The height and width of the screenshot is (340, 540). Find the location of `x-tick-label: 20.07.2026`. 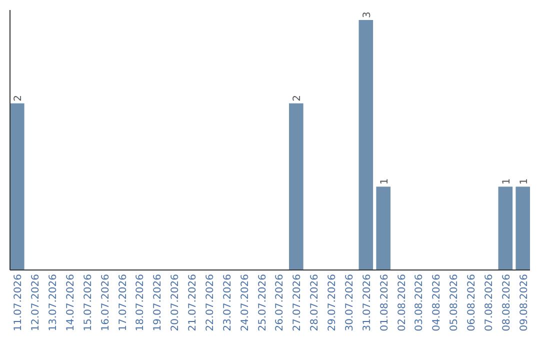

x-tick-label: 20.07.2026 is located at coordinates (176, 303).